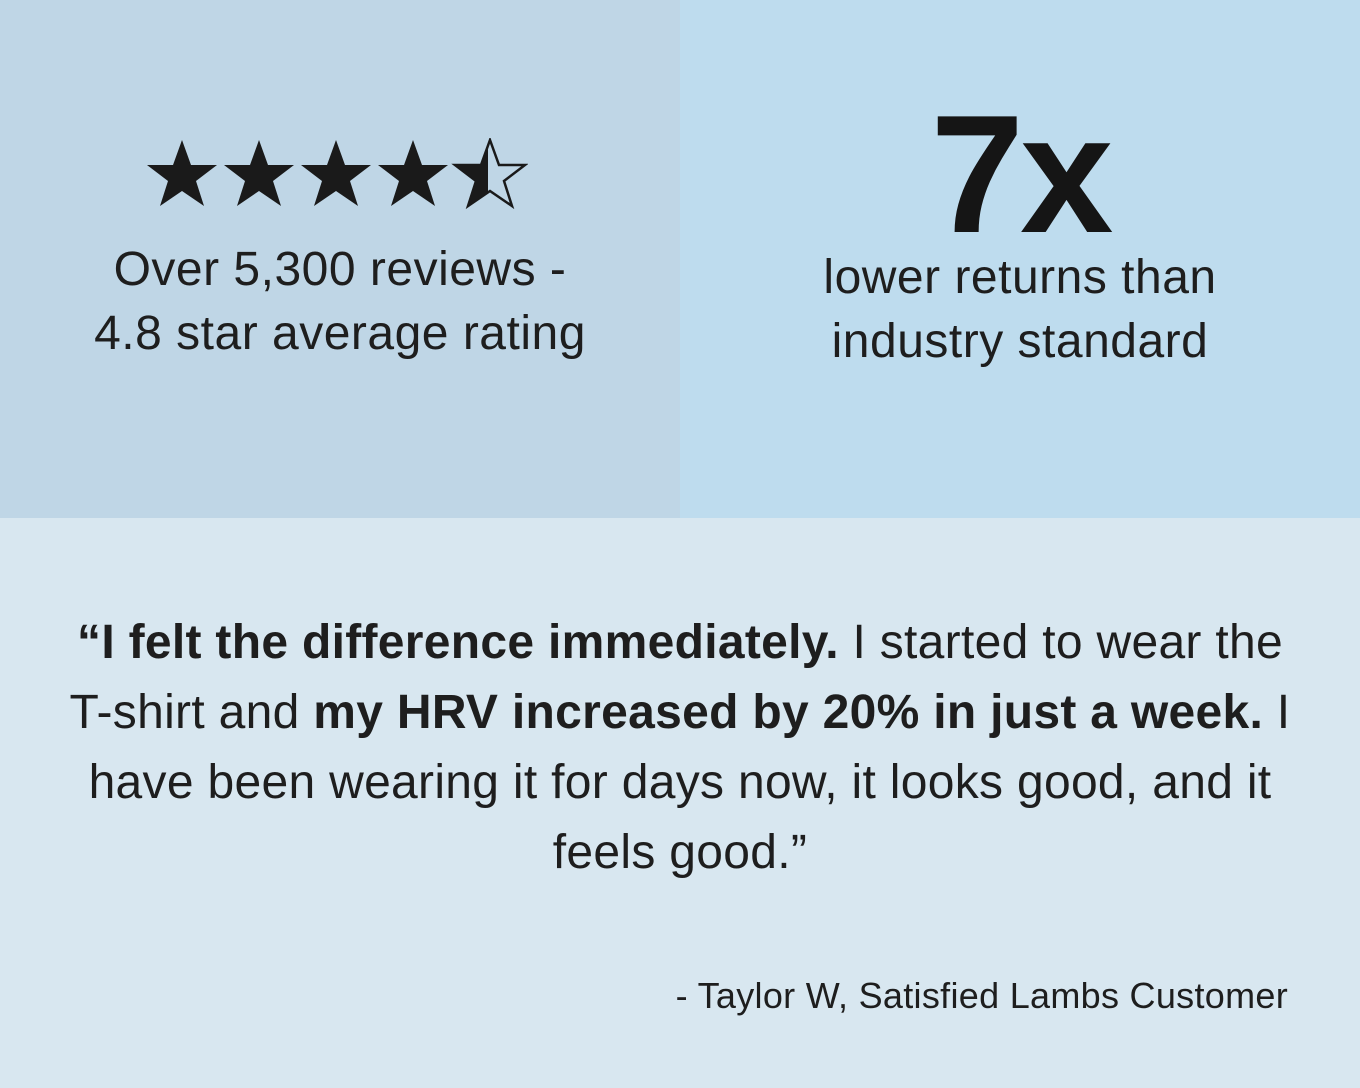  What do you see at coordinates (489, 174) in the screenshot?
I see `half-star-icon` at bounding box center [489, 174].